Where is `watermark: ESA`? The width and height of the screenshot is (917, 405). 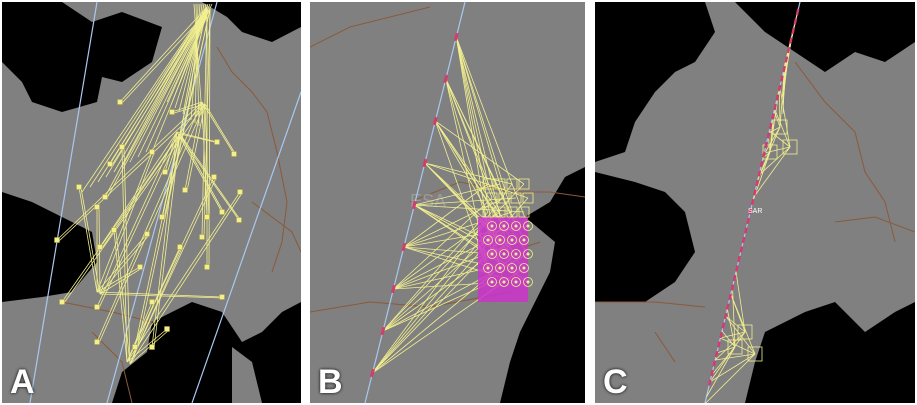 watermark: ESA is located at coordinates (428, 201).